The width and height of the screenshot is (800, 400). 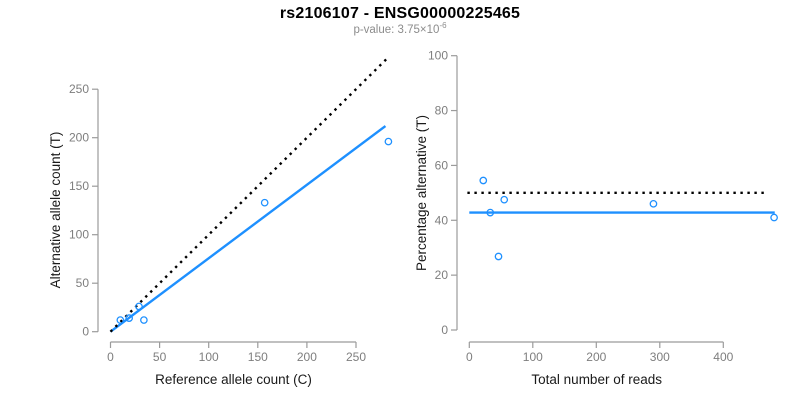 What do you see at coordinates (442, 111) in the screenshot?
I see `y-tick-label: 80` at bounding box center [442, 111].